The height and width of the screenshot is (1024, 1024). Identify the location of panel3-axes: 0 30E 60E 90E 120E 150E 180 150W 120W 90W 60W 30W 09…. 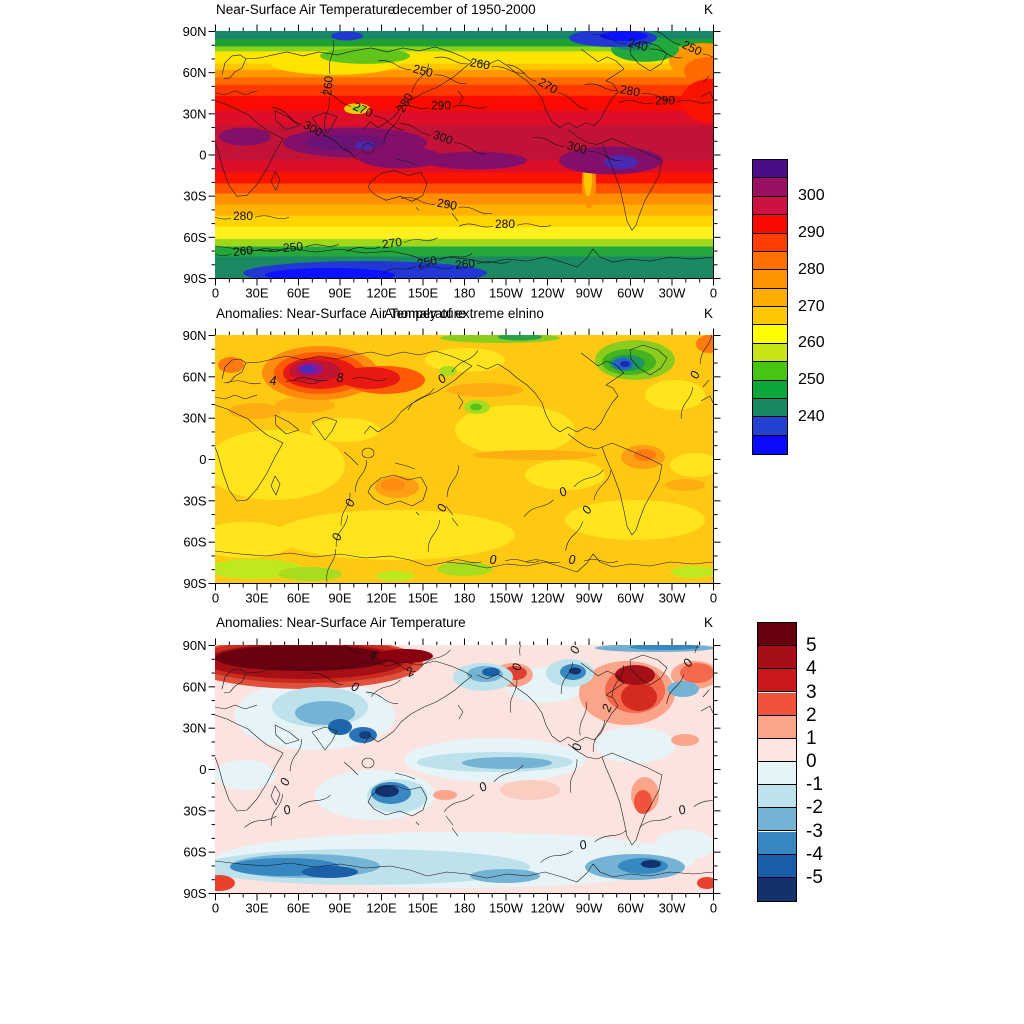
(452, 777).